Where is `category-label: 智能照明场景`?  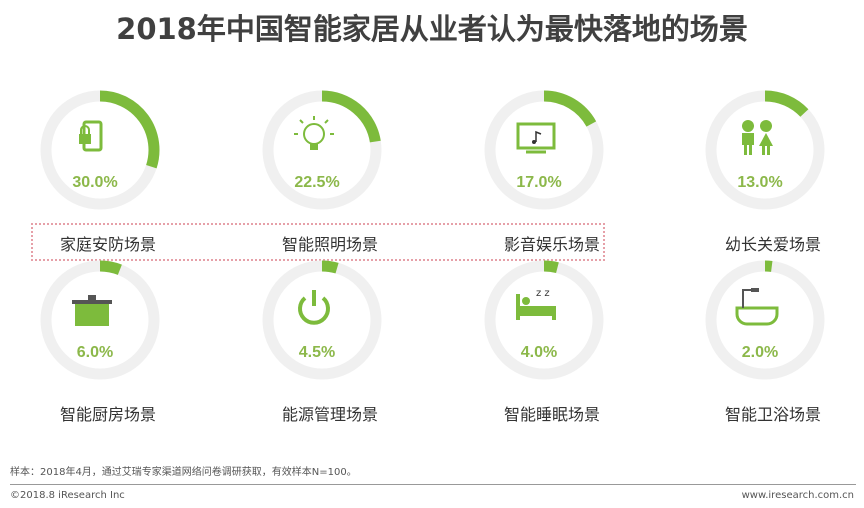 category-label: 智能照明场景 is located at coordinates (329, 244).